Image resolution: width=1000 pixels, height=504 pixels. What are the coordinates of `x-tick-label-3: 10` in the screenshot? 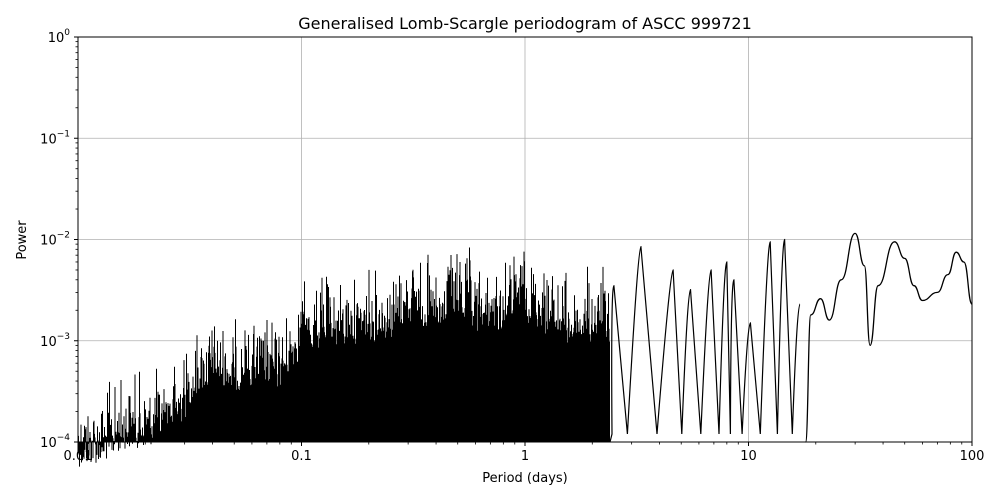 It's located at (748, 456).